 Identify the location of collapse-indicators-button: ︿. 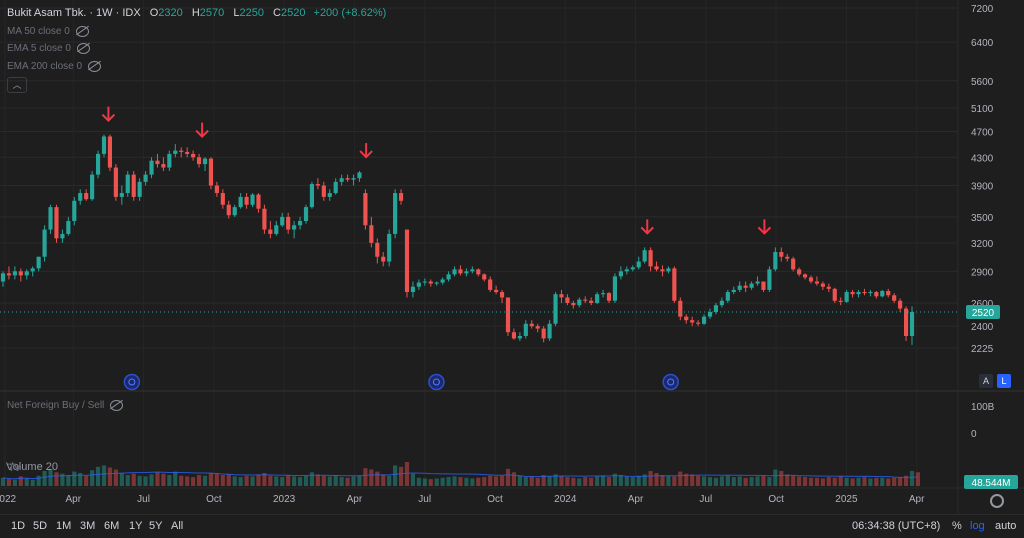
(17, 85).